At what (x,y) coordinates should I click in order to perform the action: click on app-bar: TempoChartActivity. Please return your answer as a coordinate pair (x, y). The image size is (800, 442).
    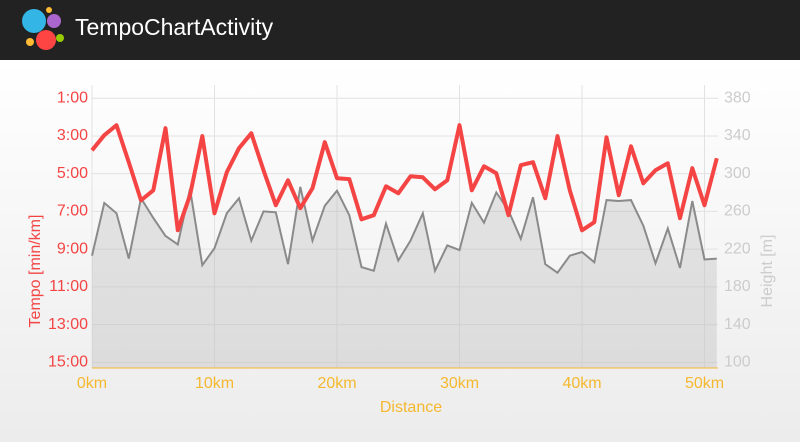
    Looking at the image, I should click on (400, 30).